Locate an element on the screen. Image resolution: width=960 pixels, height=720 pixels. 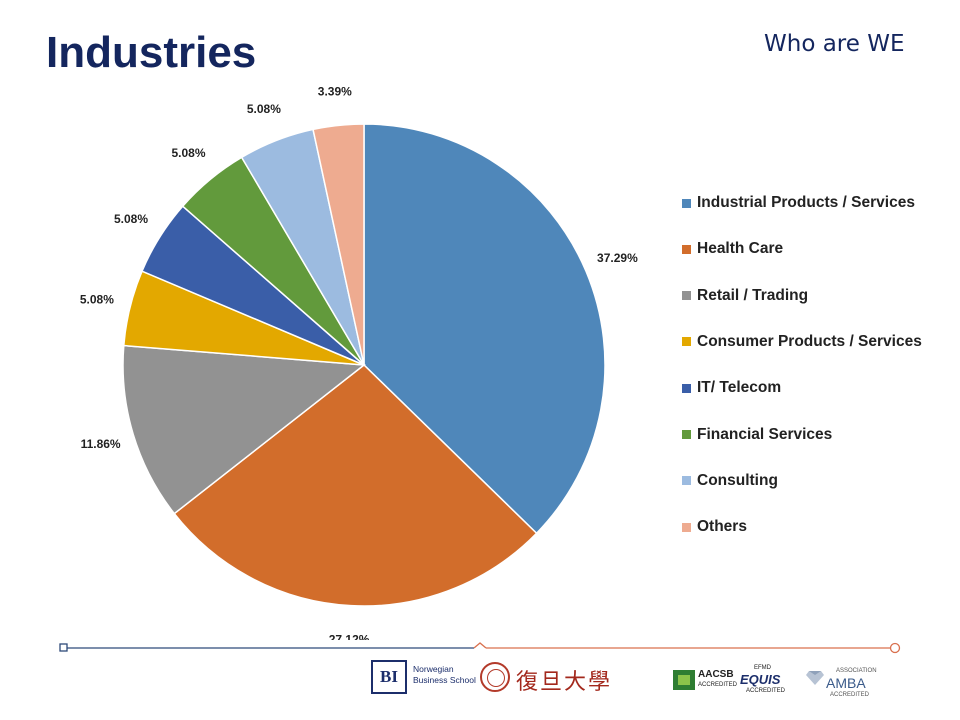
legend-label-6: Consulting is located at coordinates (737, 480).